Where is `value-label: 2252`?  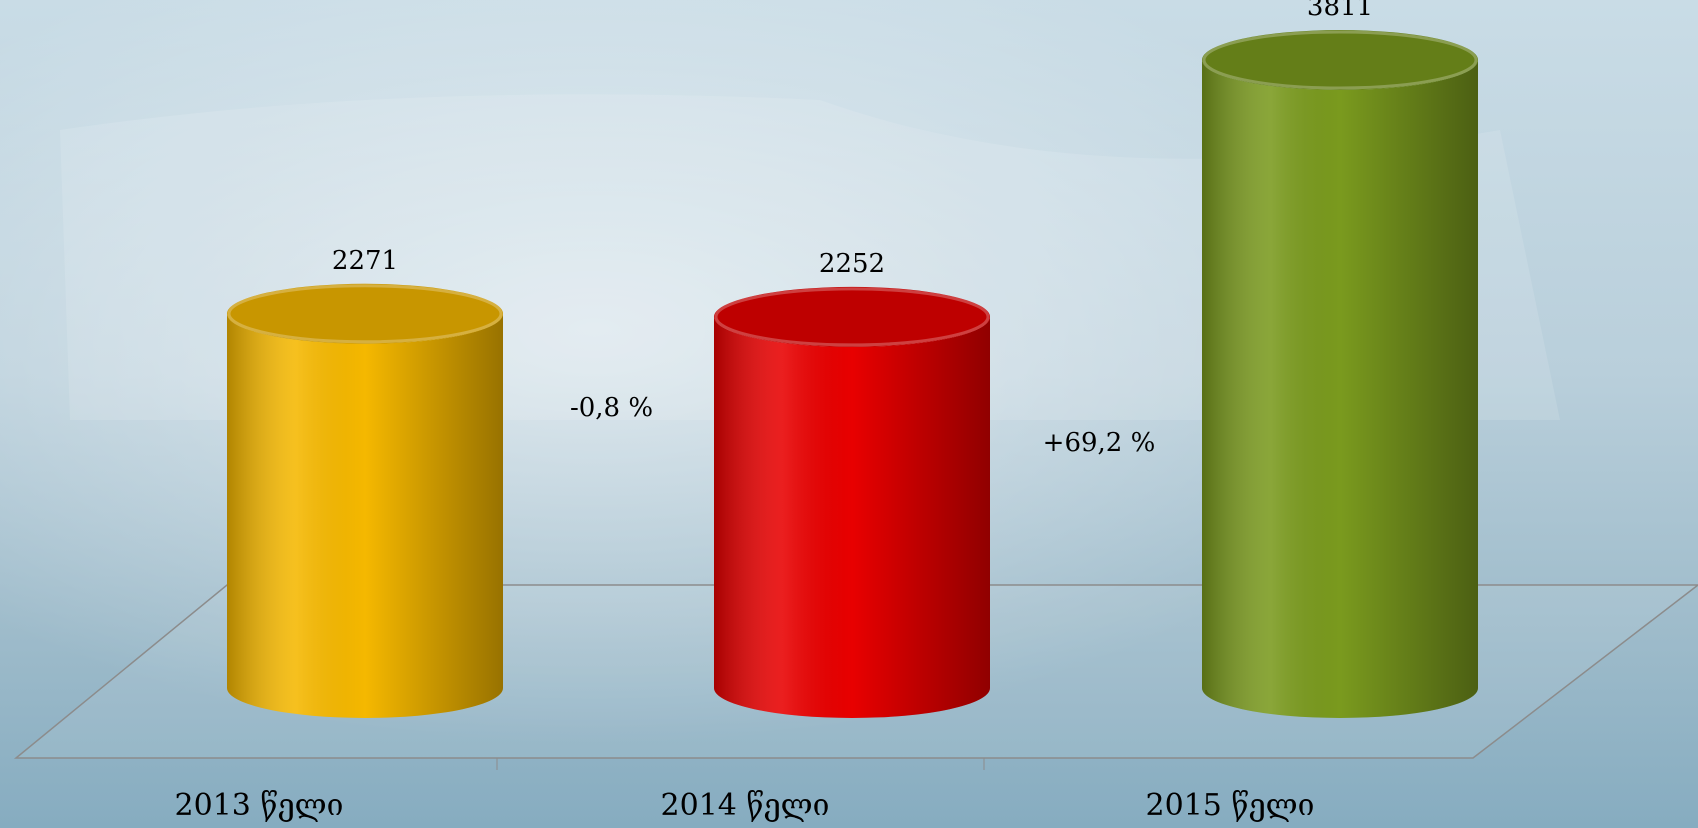 value-label: 2252 is located at coordinates (852, 264).